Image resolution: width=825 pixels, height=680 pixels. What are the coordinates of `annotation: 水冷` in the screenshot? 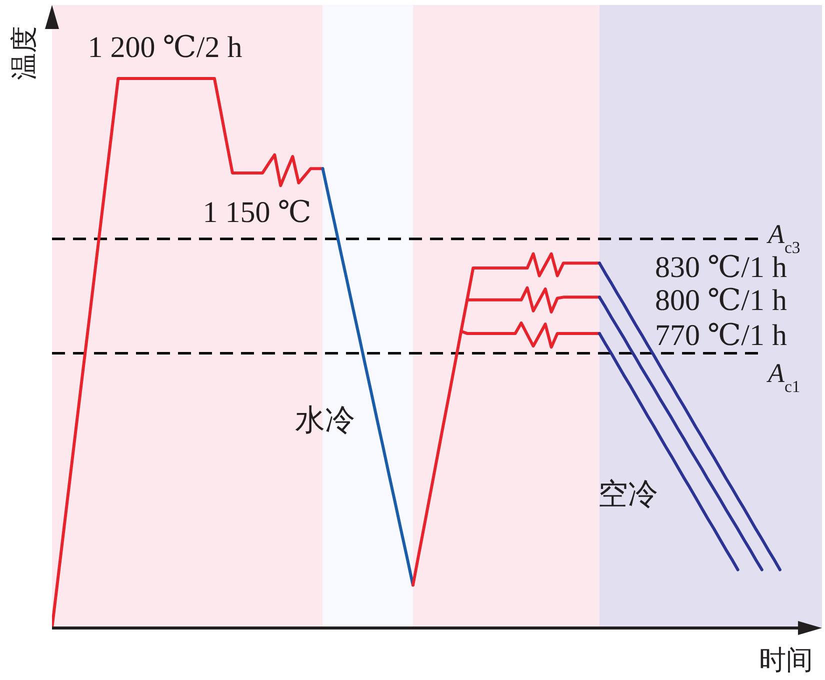 It's located at (325, 420).